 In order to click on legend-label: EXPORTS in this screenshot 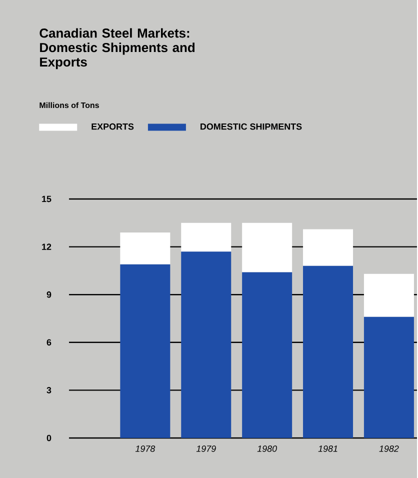, I will do `click(113, 126)`.